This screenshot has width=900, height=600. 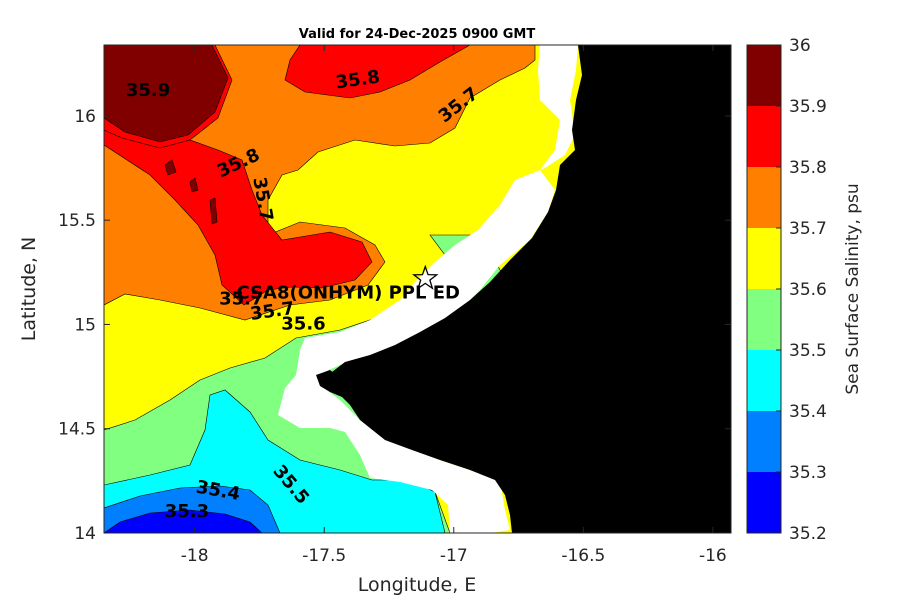 What do you see at coordinates (148, 90) in the screenshot?
I see `contour-label: 35.9` at bounding box center [148, 90].